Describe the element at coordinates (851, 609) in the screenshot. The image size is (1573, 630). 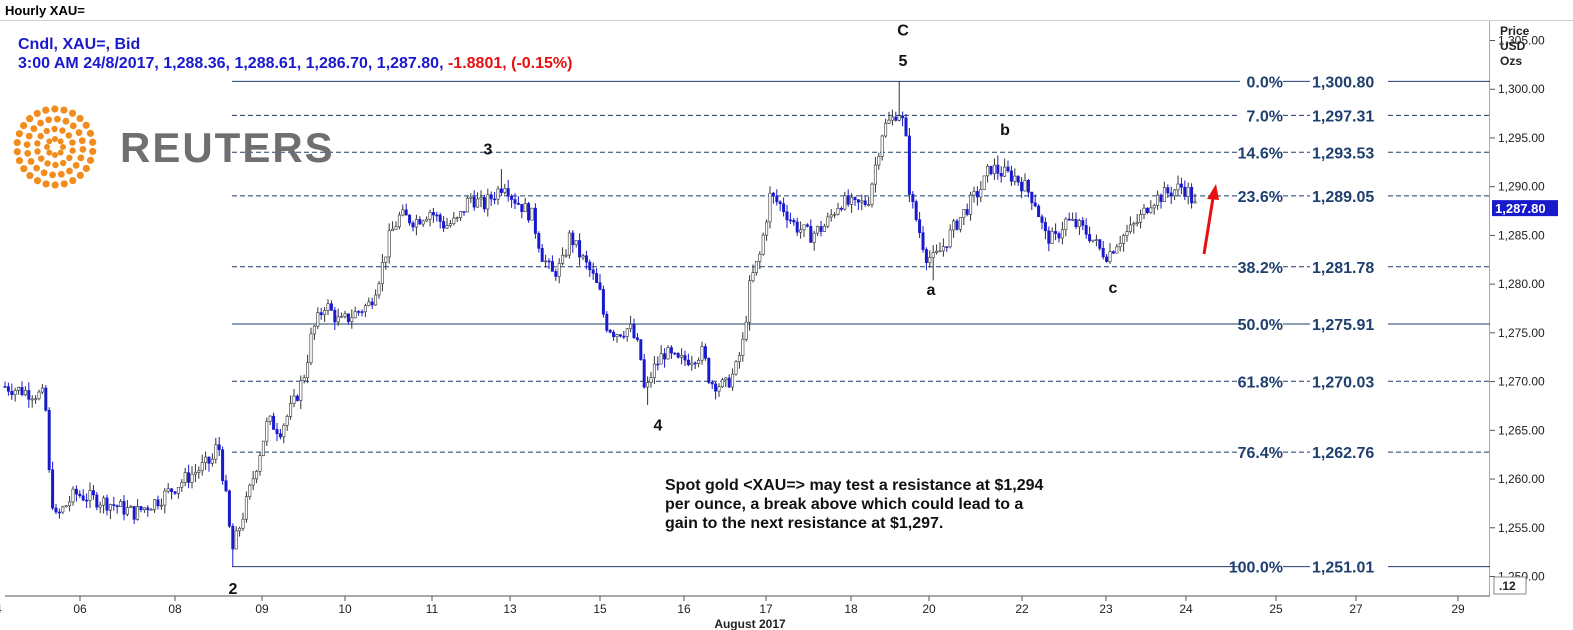
I see `x-tick-label: 18` at that location.